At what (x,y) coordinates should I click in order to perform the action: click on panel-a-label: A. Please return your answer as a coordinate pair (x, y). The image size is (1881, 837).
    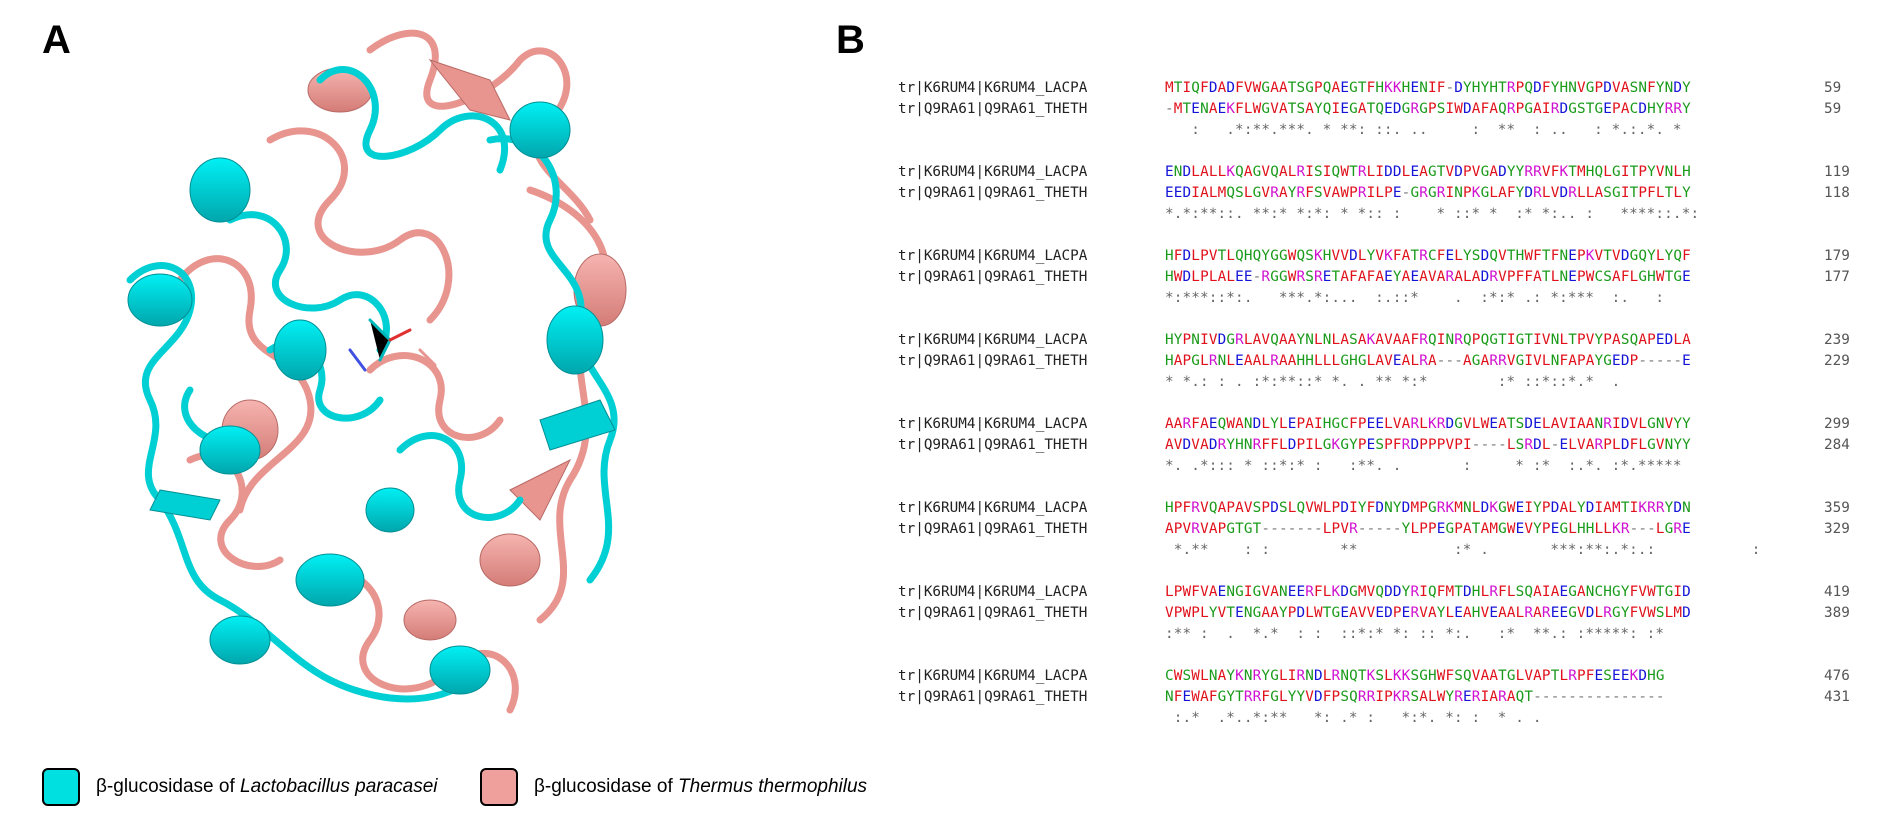
    Looking at the image, I should click on (56, 40).